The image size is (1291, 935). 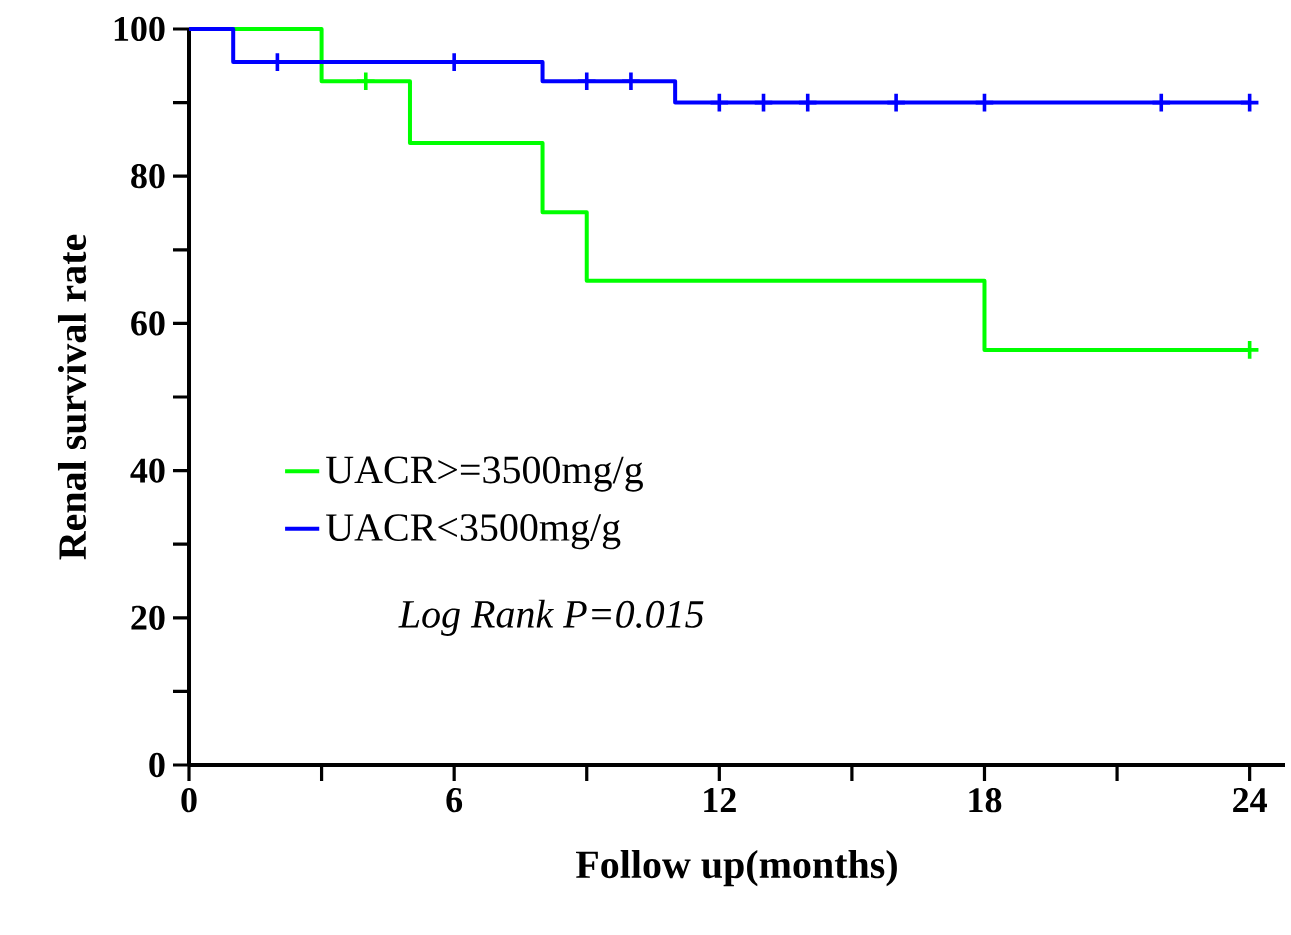 What do you see at coordinates (147, 470) in the screenshot?
I see `y-tick-label: 40` at bounding box center [147, 470].